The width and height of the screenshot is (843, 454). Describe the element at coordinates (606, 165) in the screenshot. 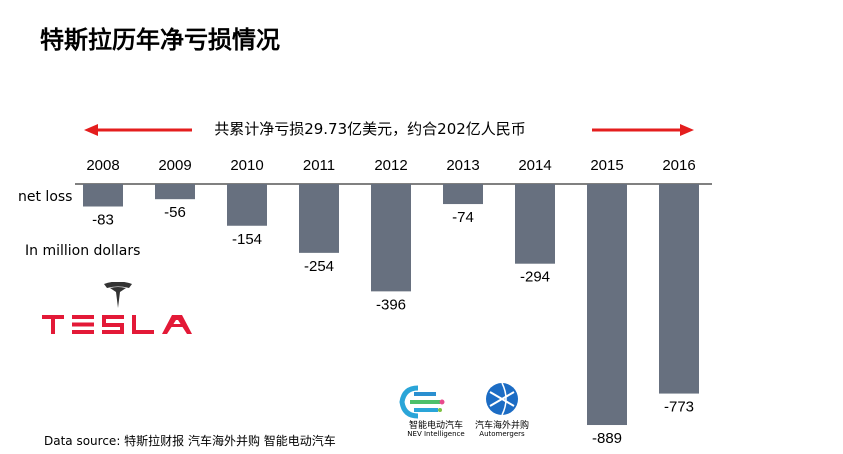

I see `x-tick-label: 2015` at that location.